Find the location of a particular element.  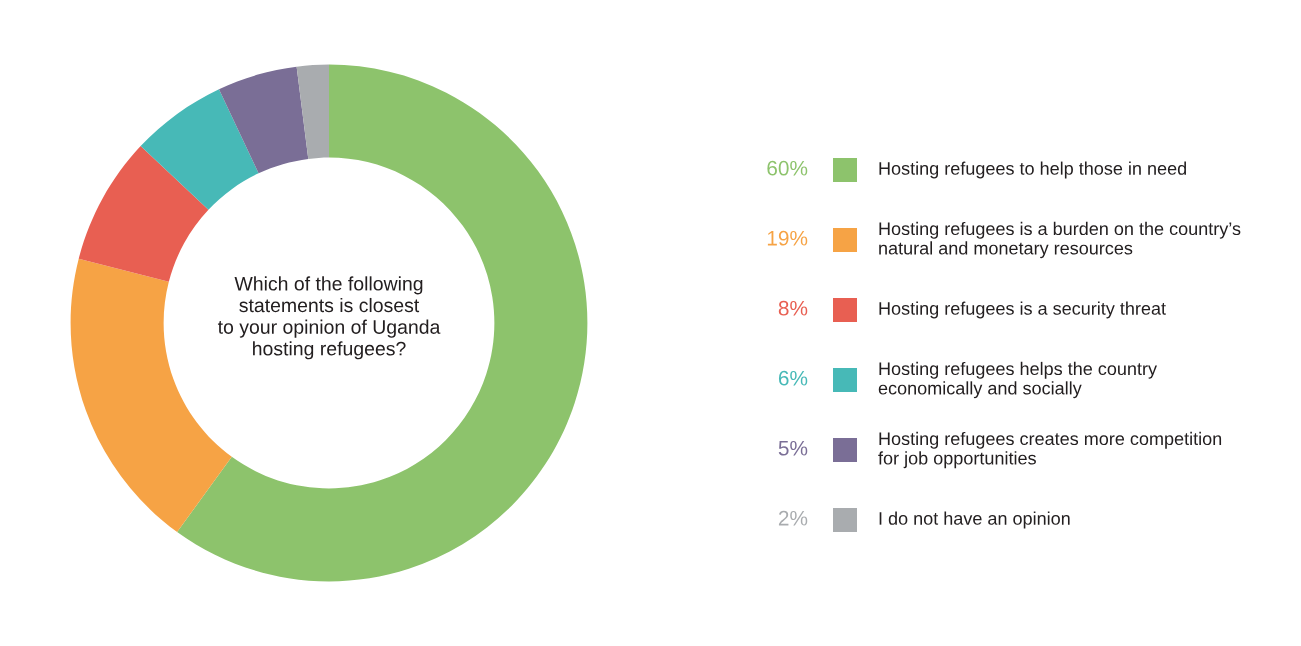

text: Which of the following statements is closest to your opinion of Uganda hosting refugees? is located at coordinates (329, 318).